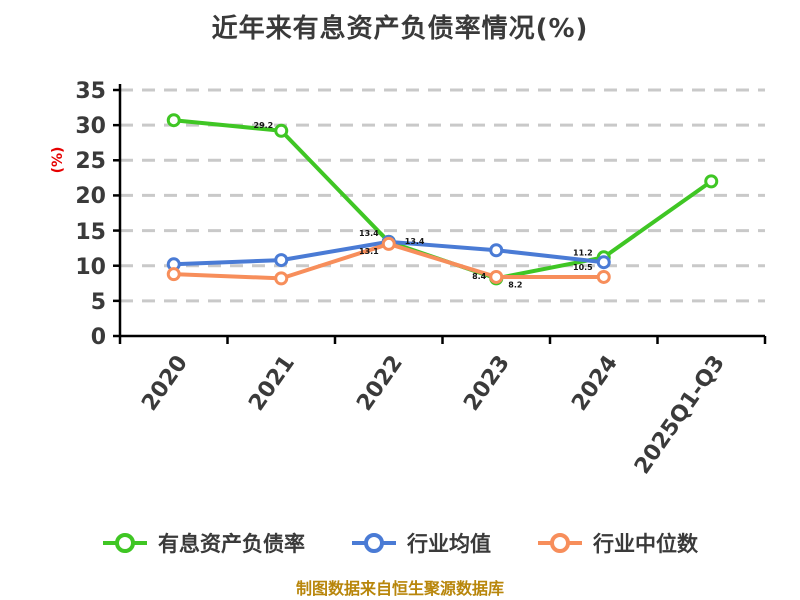 The height and width of the screenshot is (600, 800). Describe the element at coordinates (583, 252) in the screenshot. I see `point-value-label: 11.2` at that location.